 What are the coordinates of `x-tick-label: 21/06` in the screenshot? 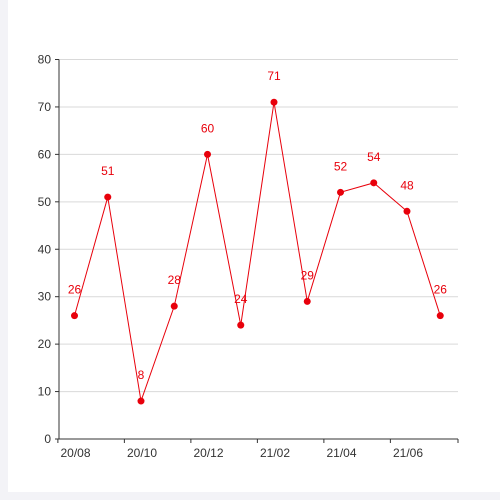 It's located at (408, 453).